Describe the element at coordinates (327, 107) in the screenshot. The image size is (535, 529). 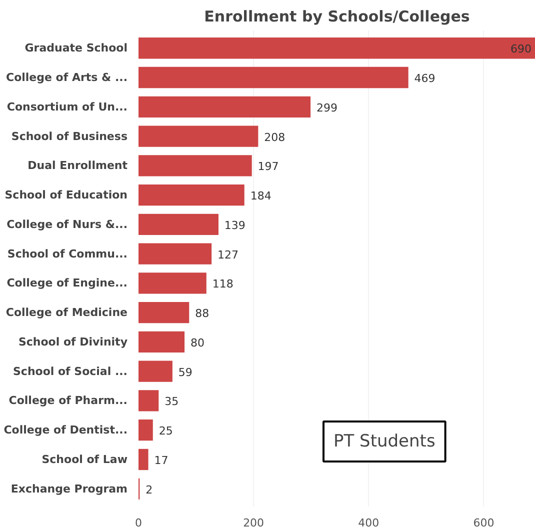
I see `data-label: 299` at that location.